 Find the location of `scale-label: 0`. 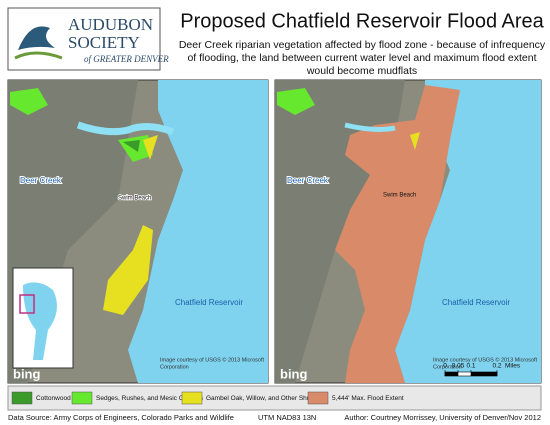

scale-label: 0 is located at coordinates (445, 366).